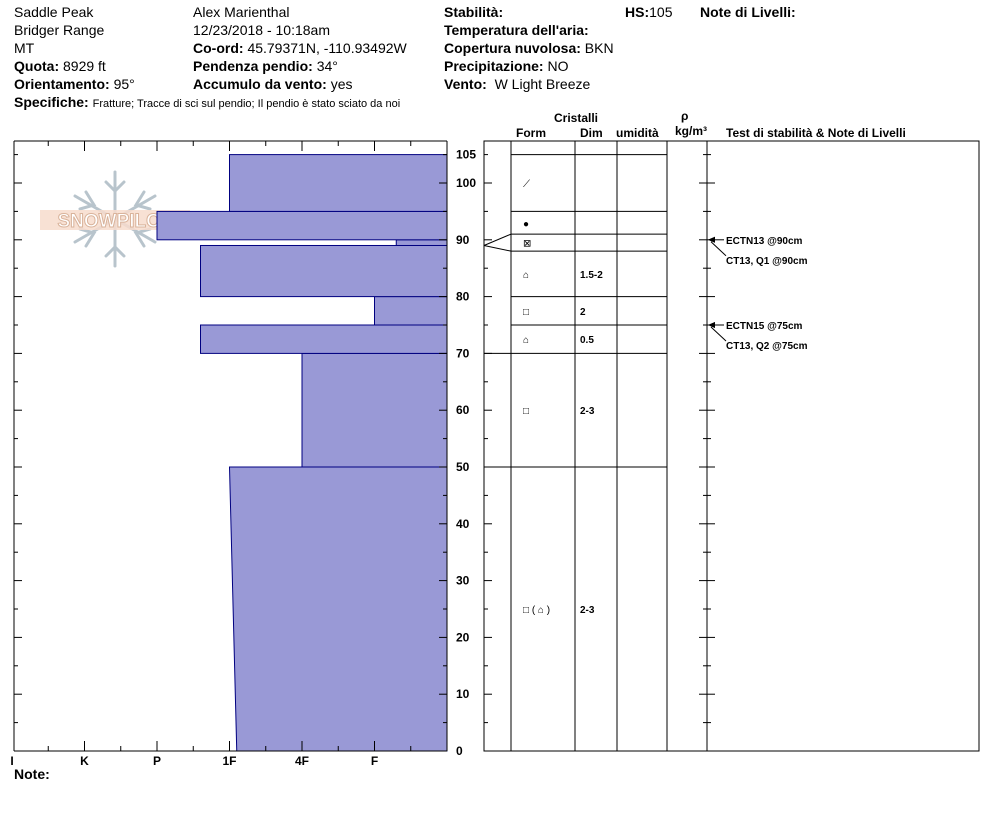 Image resolution: width=994 pixels, height=840 pixels. Describe the element at coordinates (527, 244) in the screenshot. I see `grain-form: ⊠` at that location.